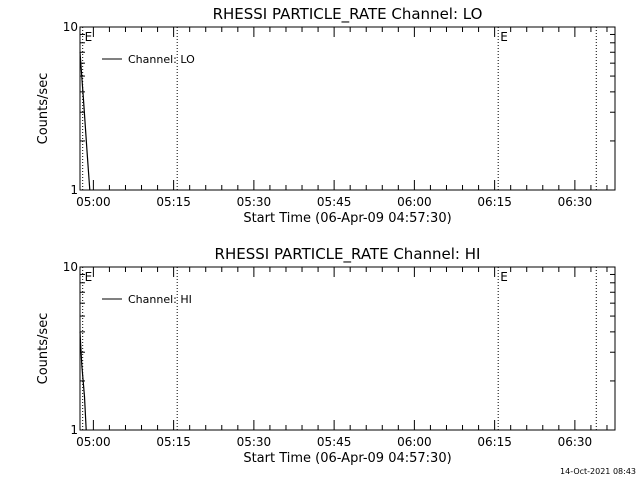  I want to click on legend-entry: Channel: HI, so click(160, 299).